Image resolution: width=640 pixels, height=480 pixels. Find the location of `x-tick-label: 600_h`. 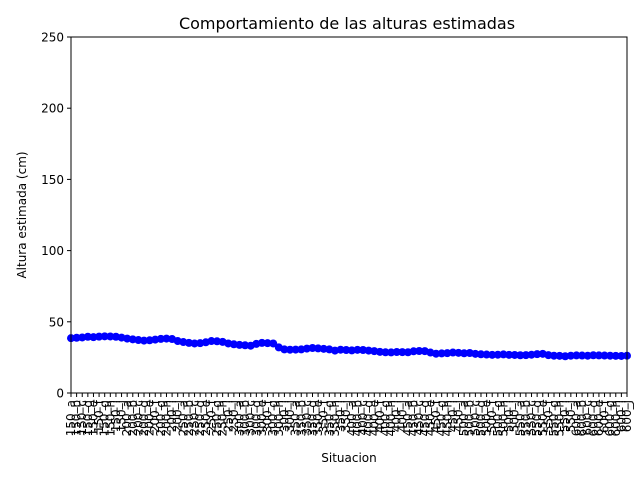

x-tick-label: 600_h is located at coordinates (616, 418).